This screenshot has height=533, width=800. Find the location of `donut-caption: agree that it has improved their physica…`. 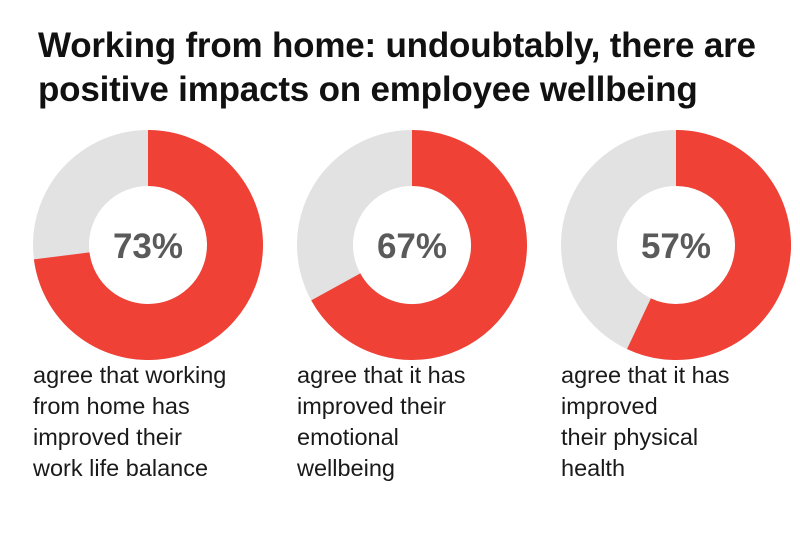

donut-caption: agree that it has improved their physica… is located at coordinates (680, 422).